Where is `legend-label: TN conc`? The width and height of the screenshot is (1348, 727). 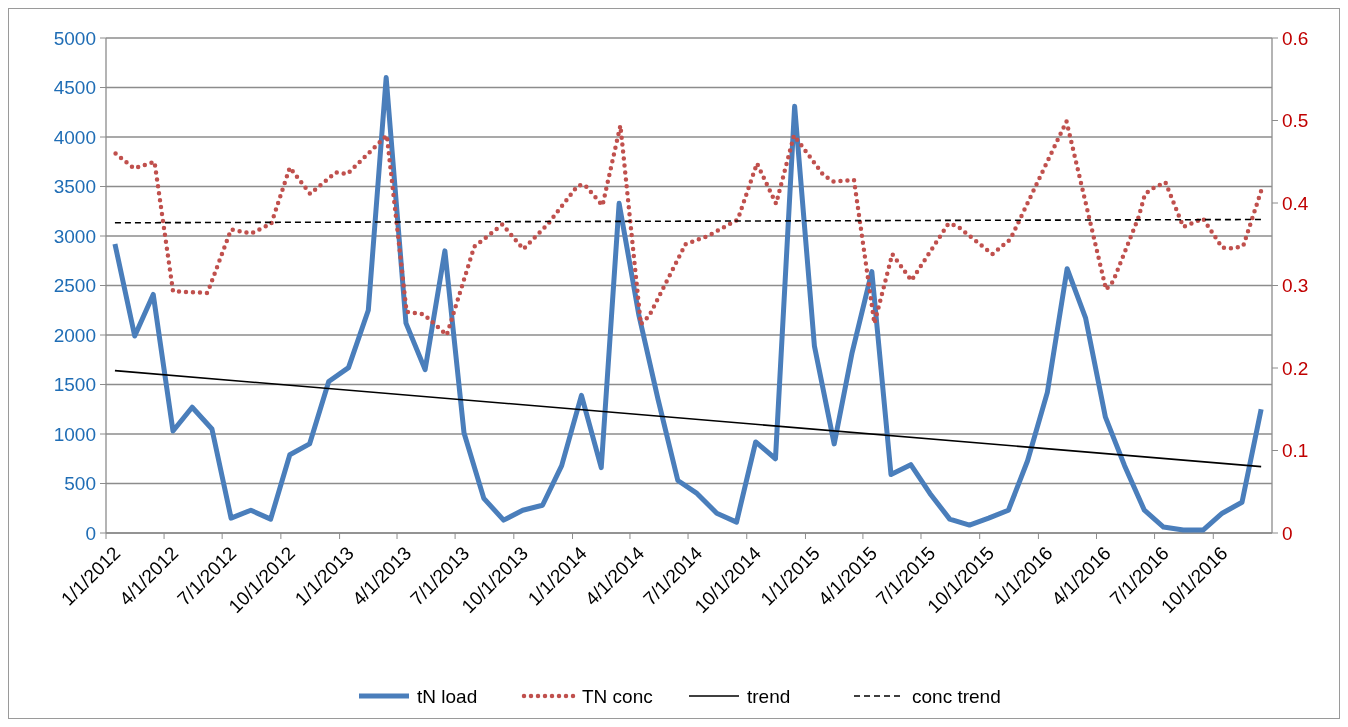 legend-label: TN conc is located at coordinates (617, 696).